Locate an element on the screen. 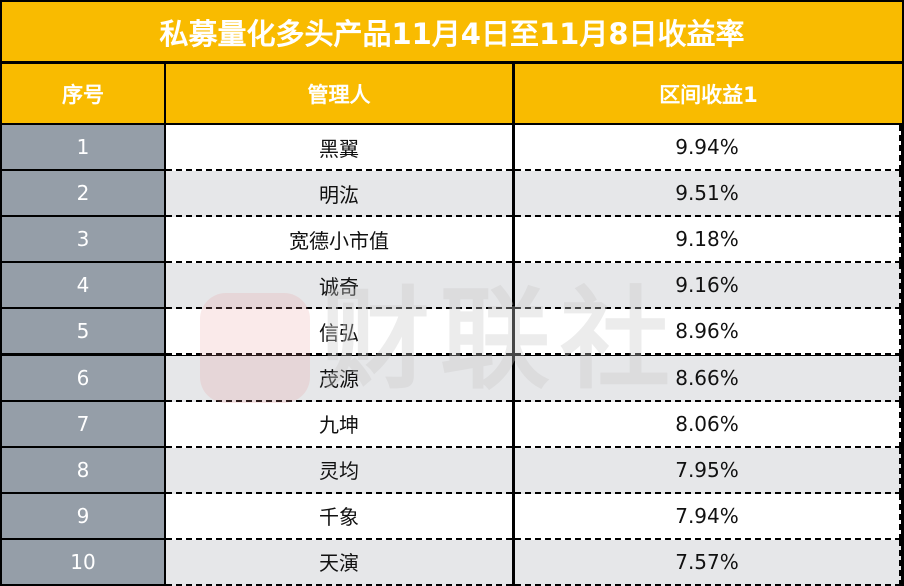  return-cell: 8.96% is located at coordinates (708, 332).